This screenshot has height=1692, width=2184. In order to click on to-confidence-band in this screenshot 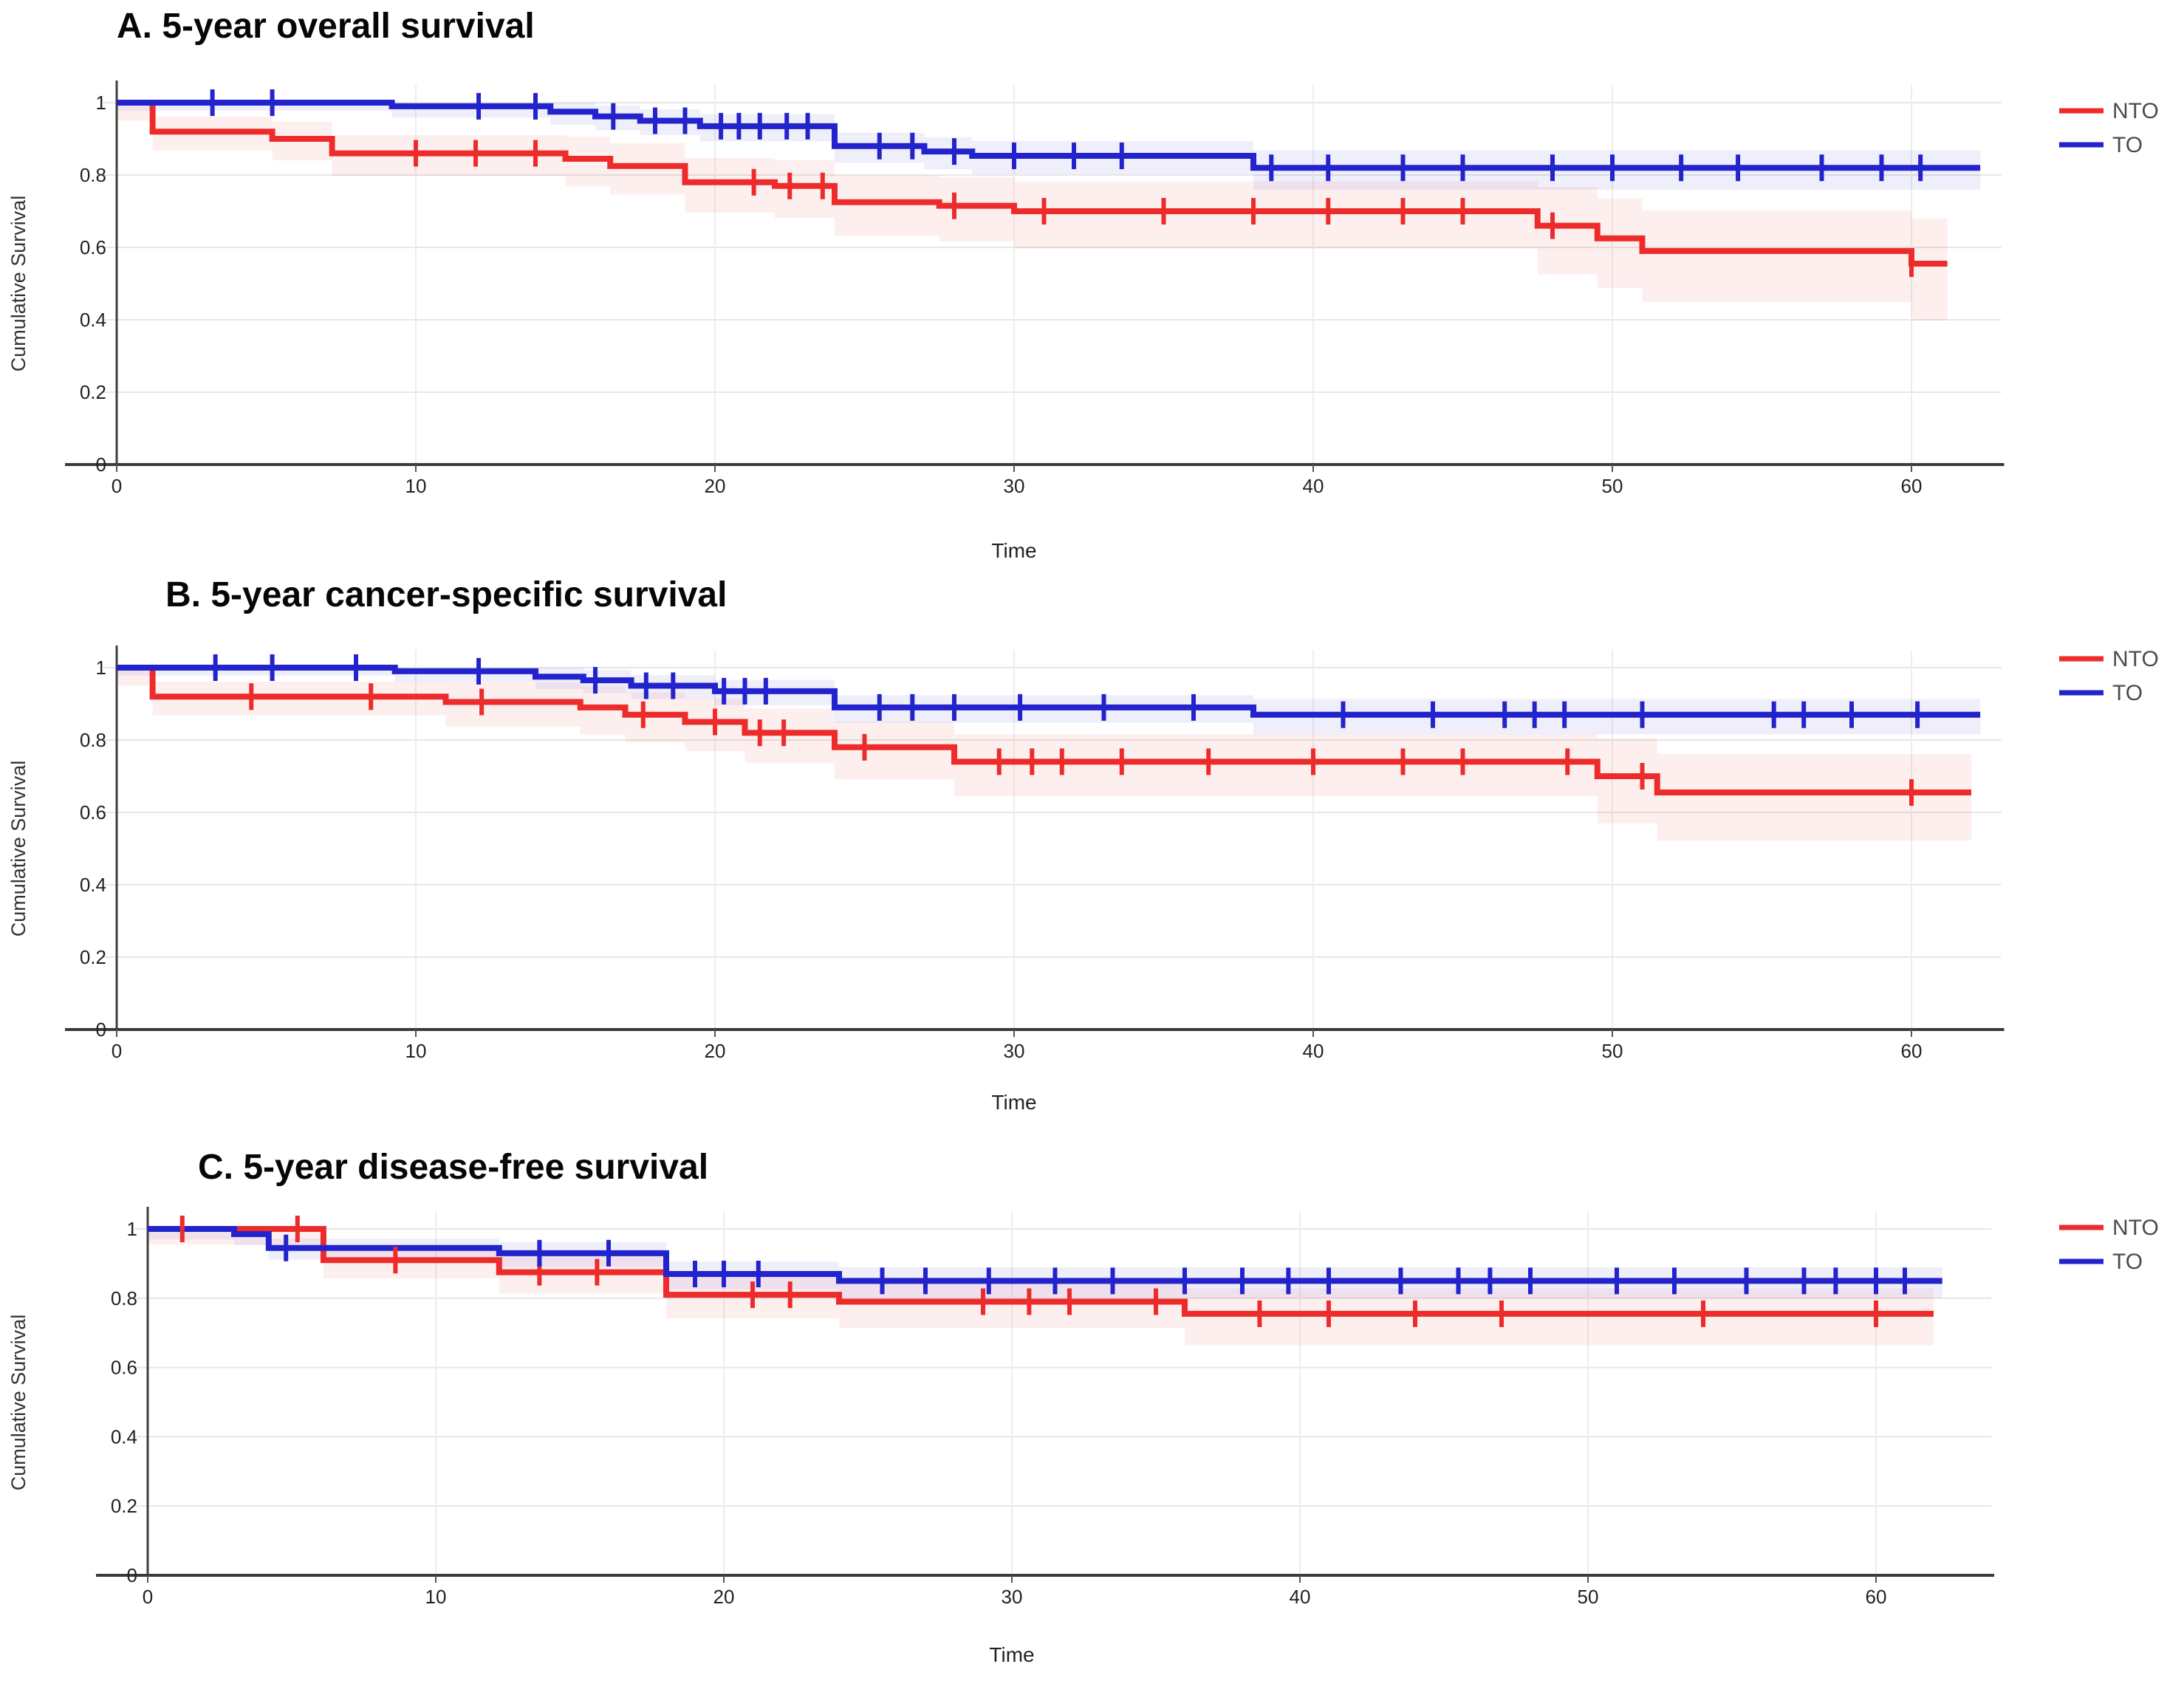, I will do `click(1049, 701)`.